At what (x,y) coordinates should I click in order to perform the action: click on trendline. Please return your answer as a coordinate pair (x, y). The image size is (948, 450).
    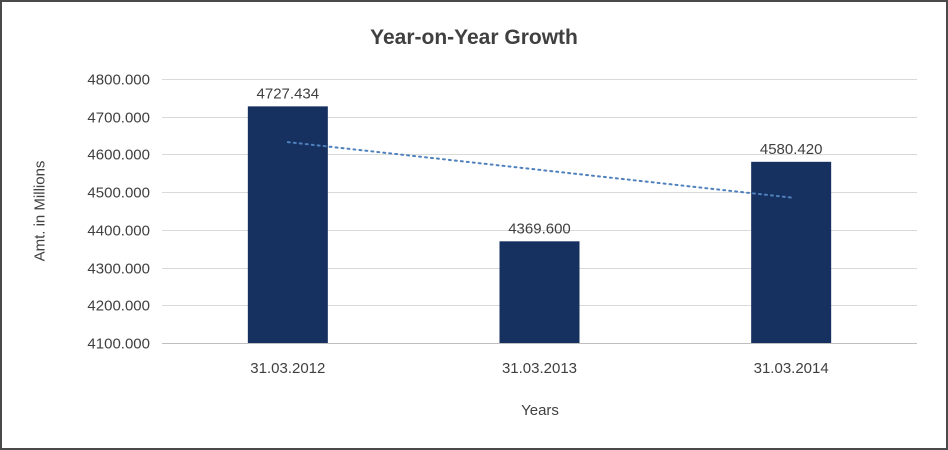
    Looking at the image, I should click on (539, 170).